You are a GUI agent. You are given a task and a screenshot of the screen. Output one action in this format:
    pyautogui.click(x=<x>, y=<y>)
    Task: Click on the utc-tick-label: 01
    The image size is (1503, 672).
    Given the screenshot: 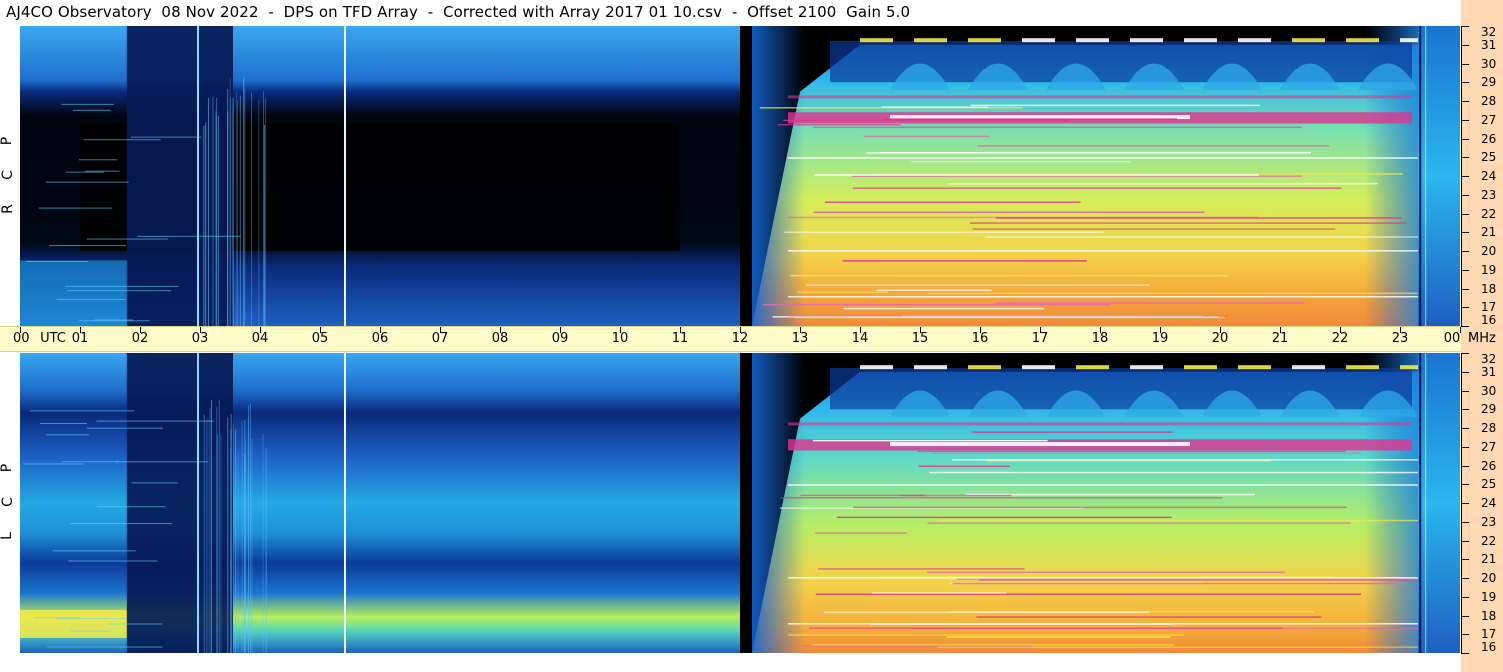 What is the action you would take?
    pyautogui.click(x=80, y=338)
    